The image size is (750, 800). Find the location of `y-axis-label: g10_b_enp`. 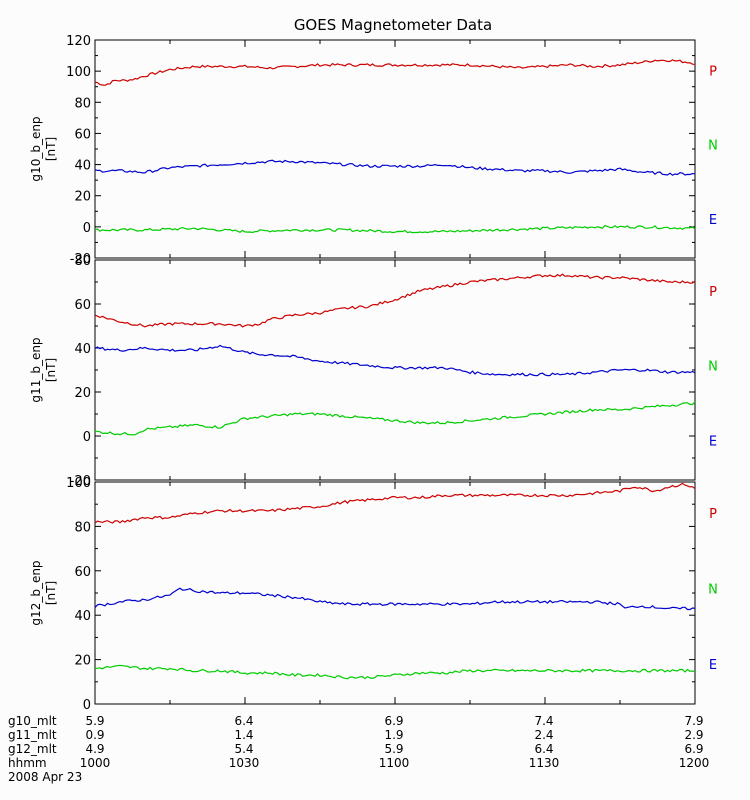

y-axis-label: g10_b_enp is located at coordinates (36, 148).